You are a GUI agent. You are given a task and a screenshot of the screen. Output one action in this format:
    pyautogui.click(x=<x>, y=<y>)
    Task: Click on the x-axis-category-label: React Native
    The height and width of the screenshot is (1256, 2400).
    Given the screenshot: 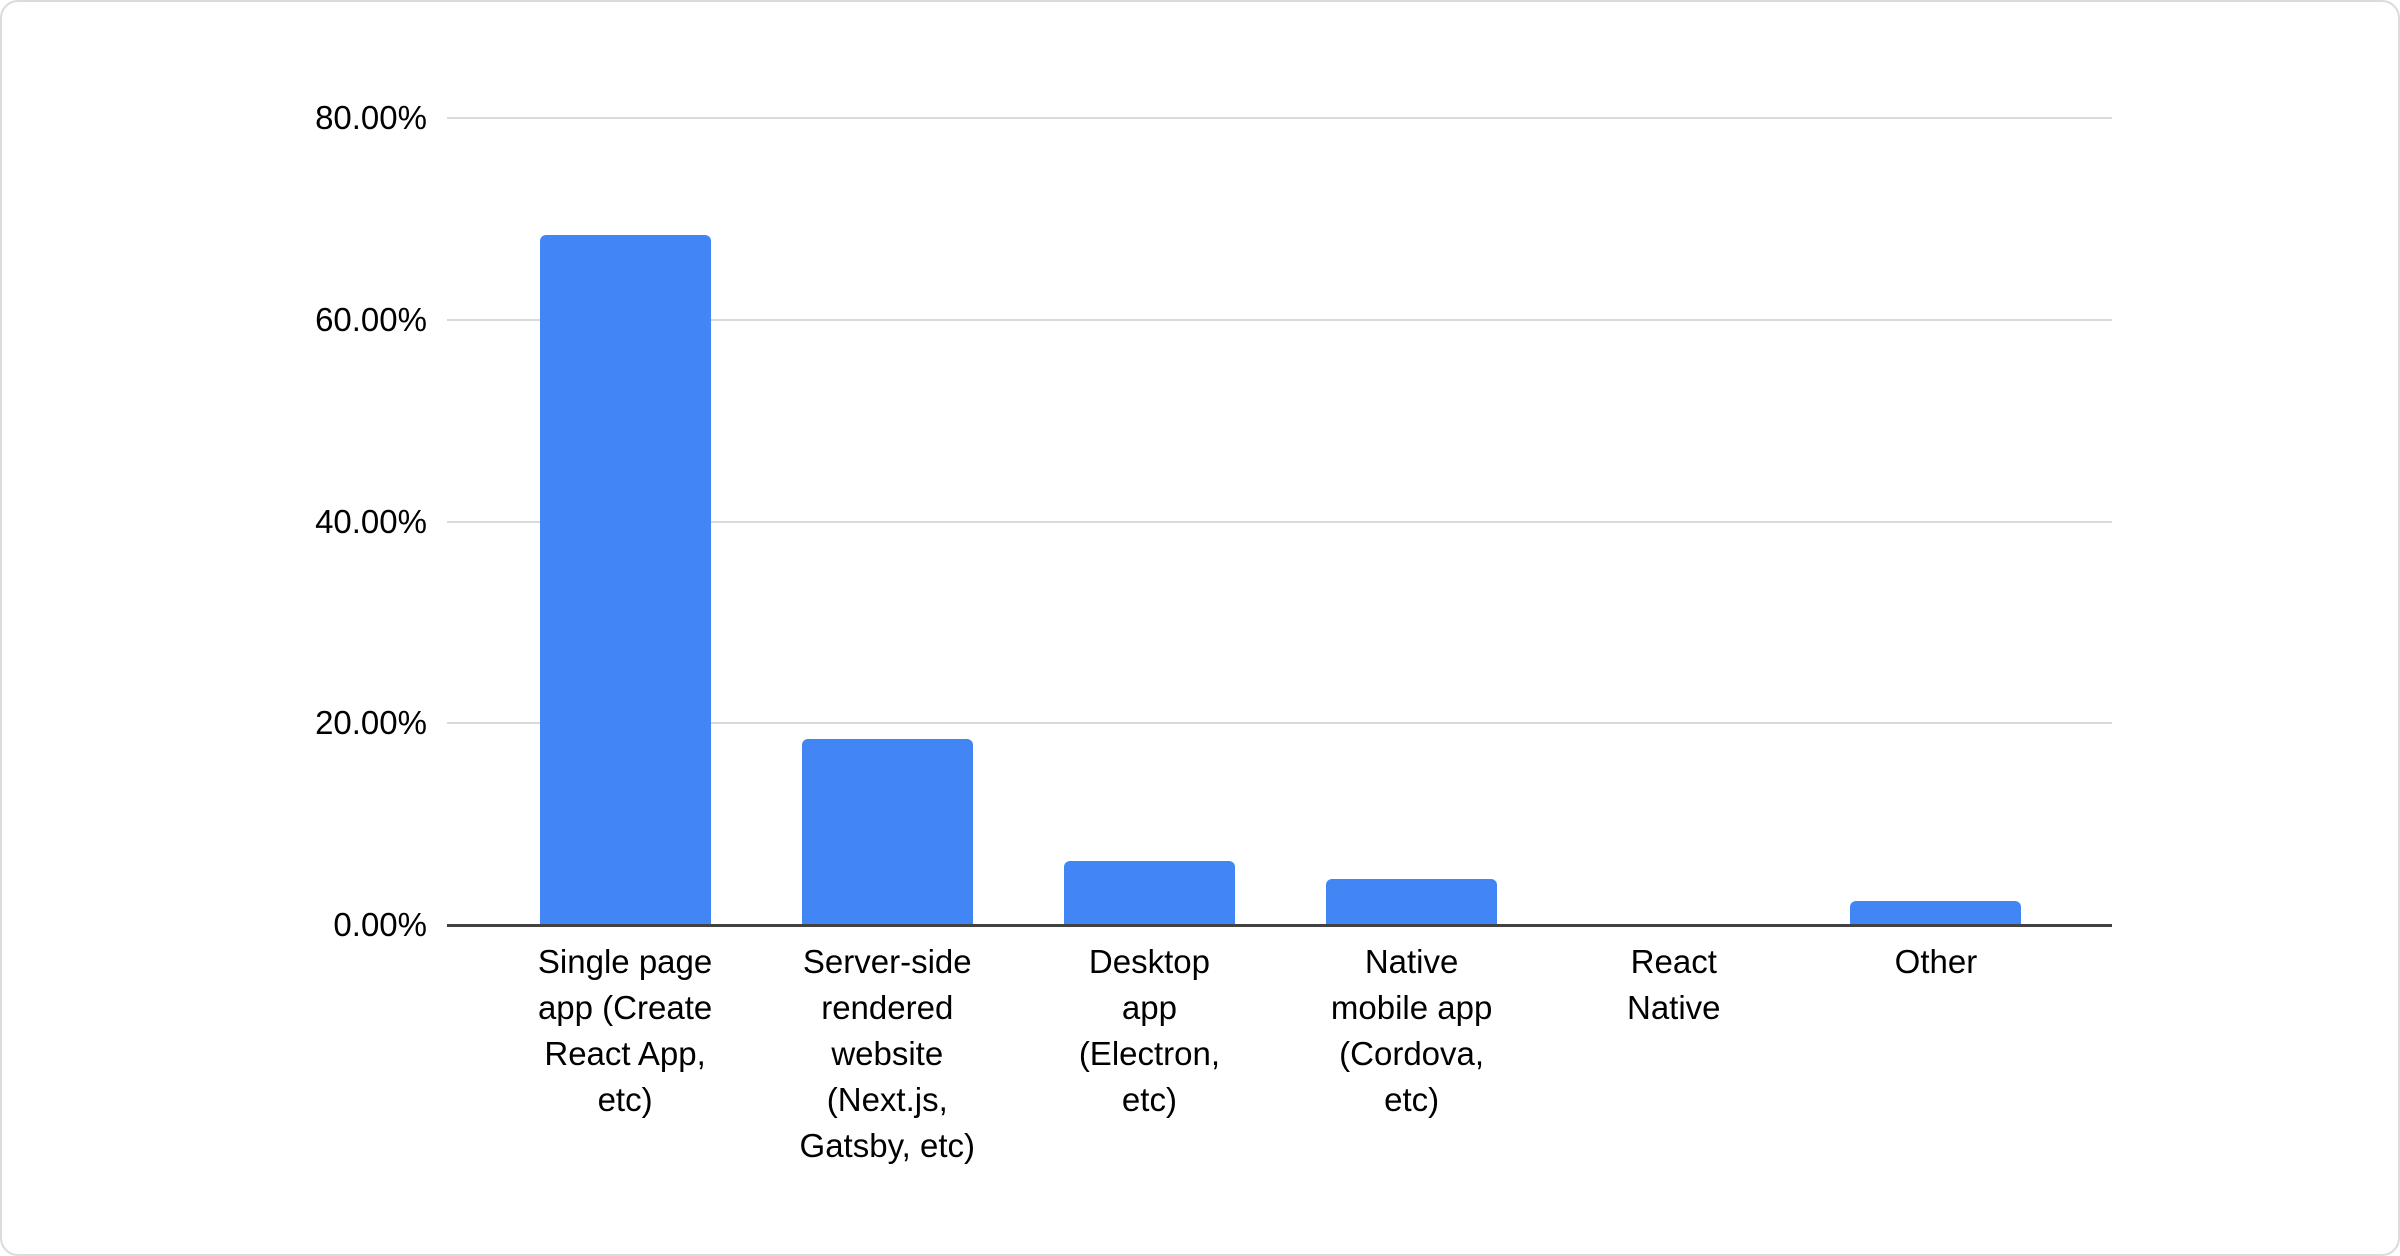 What is the action you would take?
    pyautogui.click(x=1674, y=984)
    